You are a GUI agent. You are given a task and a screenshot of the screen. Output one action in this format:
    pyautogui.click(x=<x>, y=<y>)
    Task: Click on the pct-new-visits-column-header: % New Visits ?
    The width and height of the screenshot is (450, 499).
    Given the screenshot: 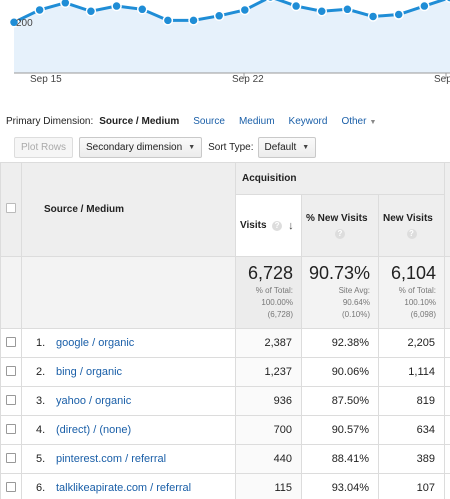 What is the action you would take?
    pyautogui.click(x=340, y=225)
    